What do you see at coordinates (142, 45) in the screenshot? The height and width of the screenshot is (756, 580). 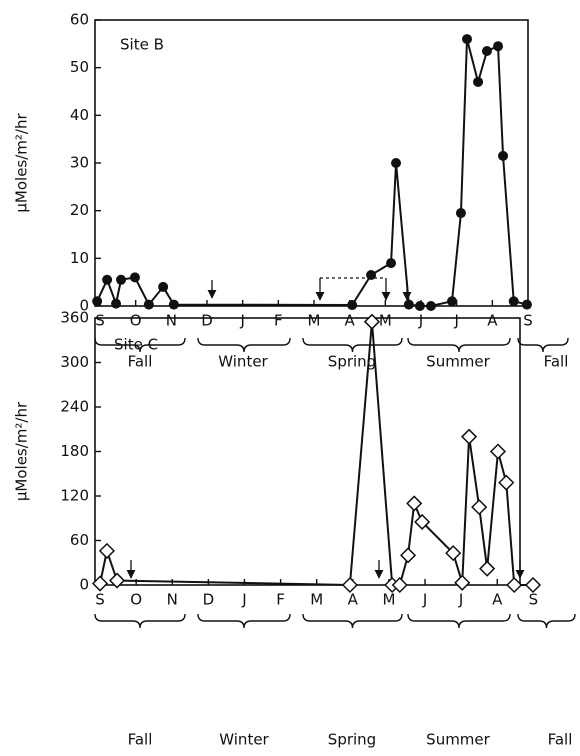 I see `site-label: Site B` at bounding box center [142, 45].